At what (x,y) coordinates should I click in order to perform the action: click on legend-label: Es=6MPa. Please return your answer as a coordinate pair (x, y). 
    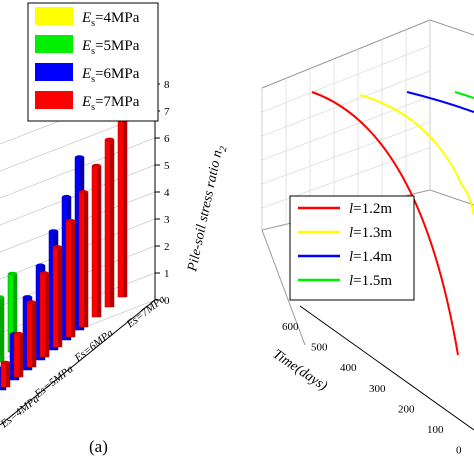
    Looking at the image, I should click on (110, 75).